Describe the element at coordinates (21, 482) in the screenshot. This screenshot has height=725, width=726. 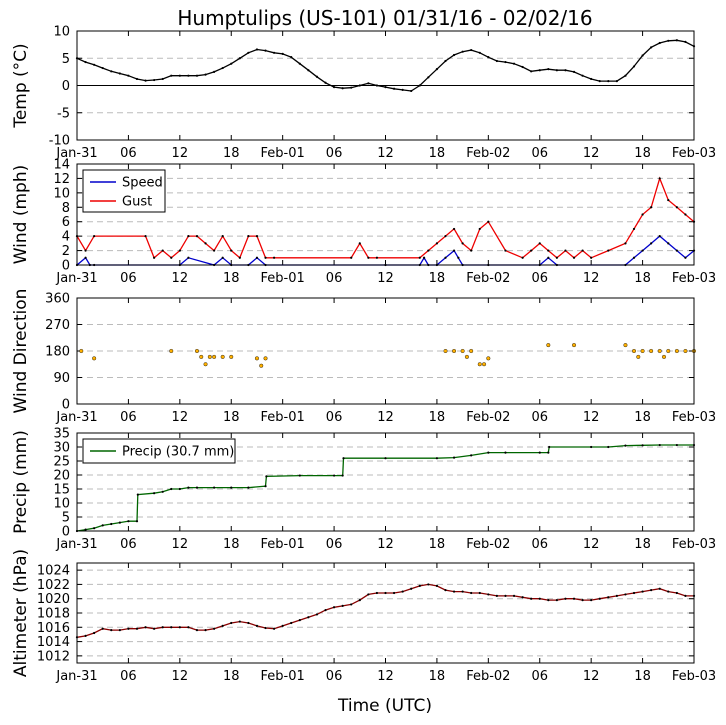
I see `y-axis-label: Precip (mm)` at that location.